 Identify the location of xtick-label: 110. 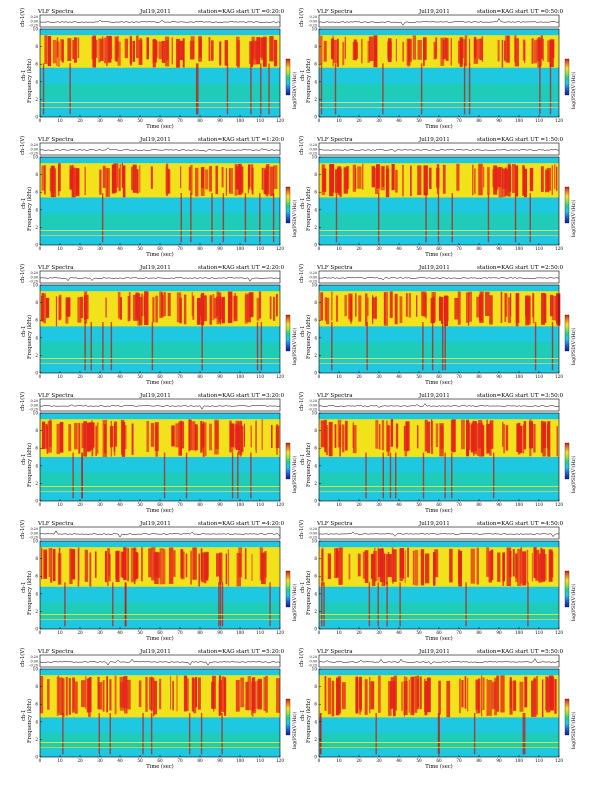
(539, 760).